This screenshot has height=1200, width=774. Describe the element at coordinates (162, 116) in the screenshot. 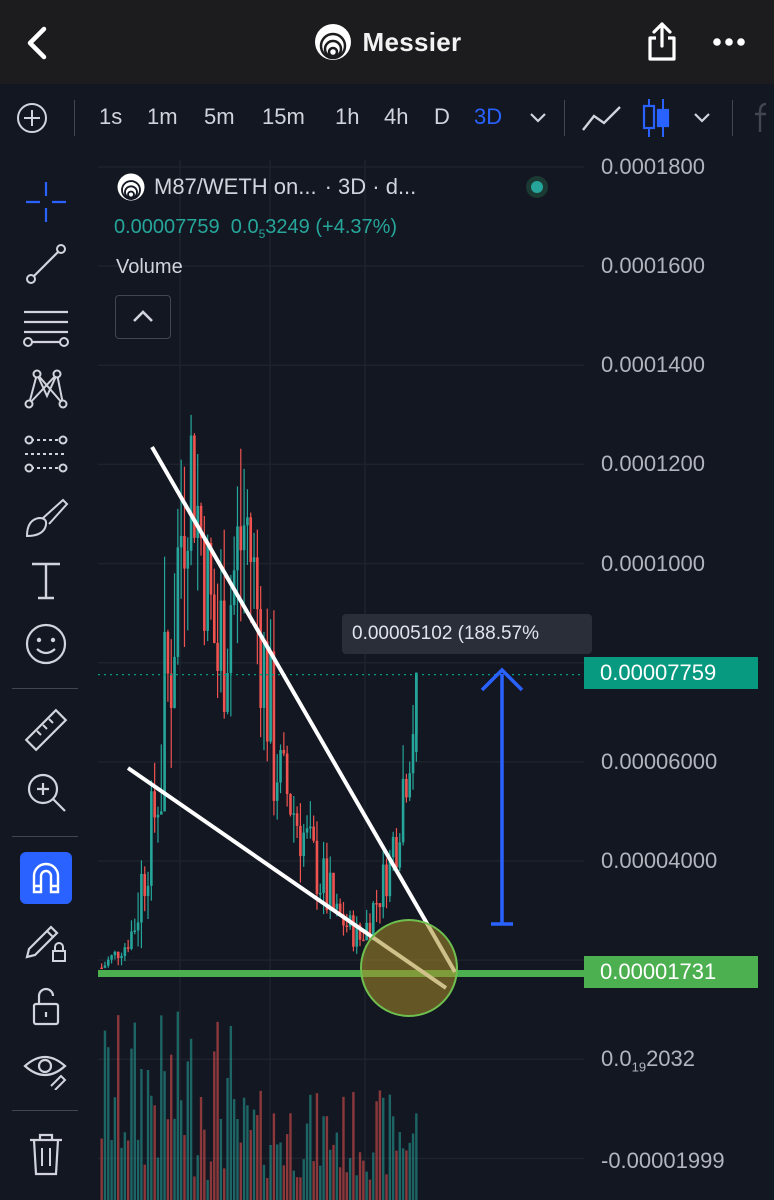

I see `timeframe-1m: 1m` at that location.